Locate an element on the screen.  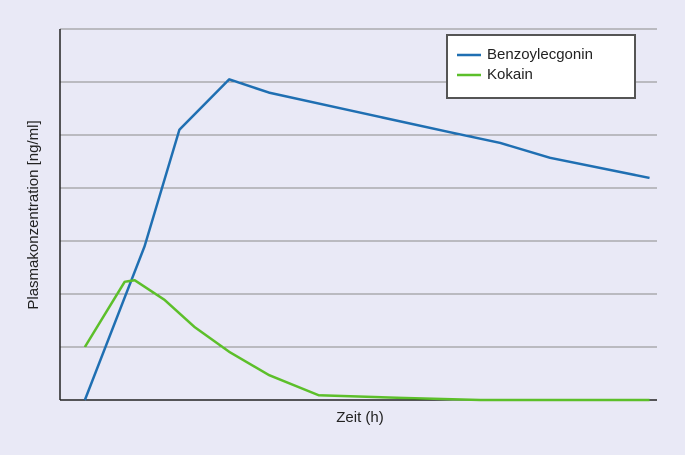
y-axis-label: Plasmakonzentration [ng/ml] is located at coordinates (33, 214).